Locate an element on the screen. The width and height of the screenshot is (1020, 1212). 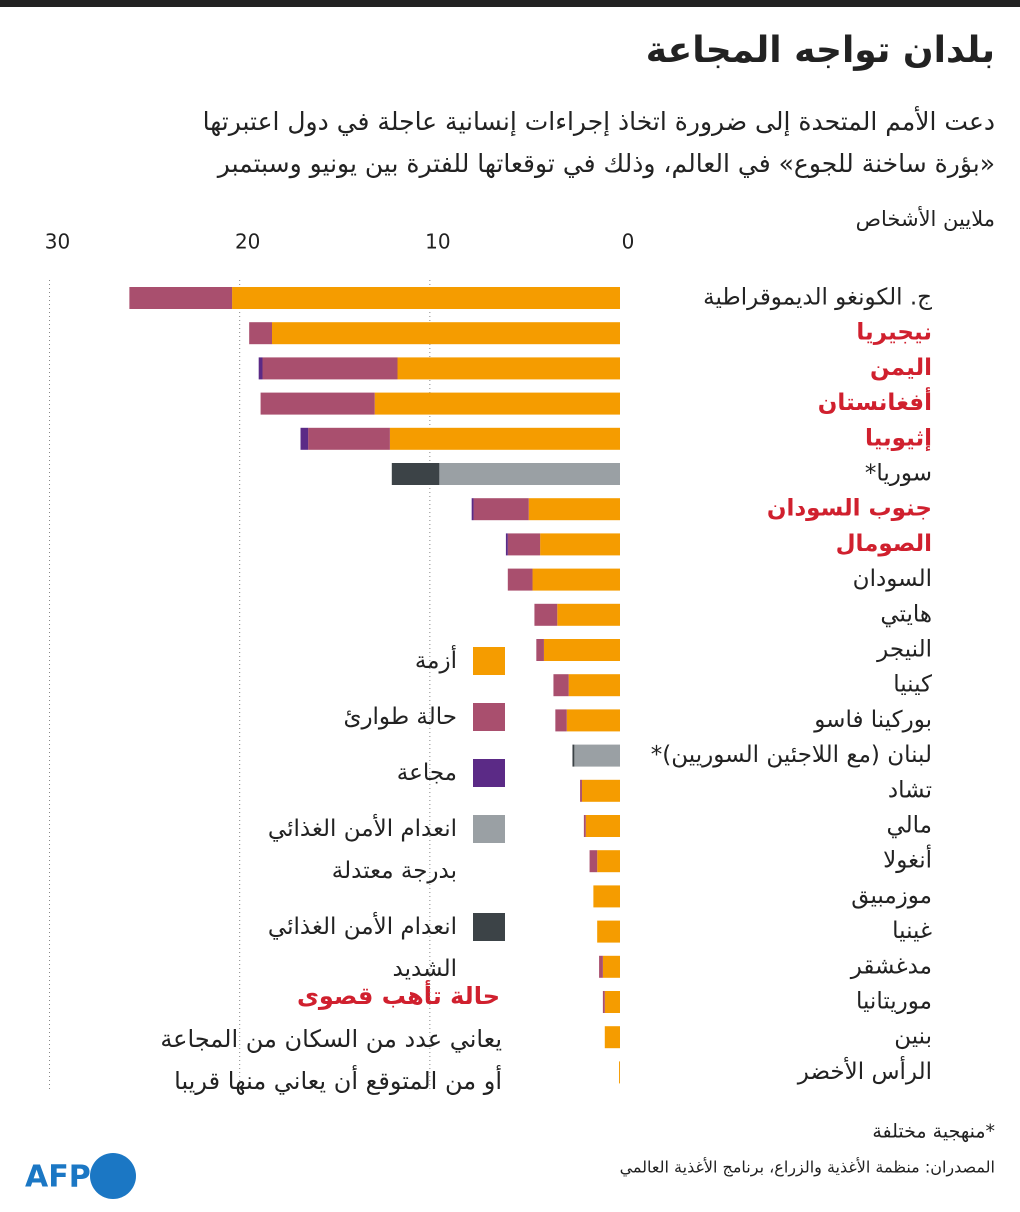
legend-item: انعدام الأمن الغذائي الشديد is located at coordinates (352, 948).